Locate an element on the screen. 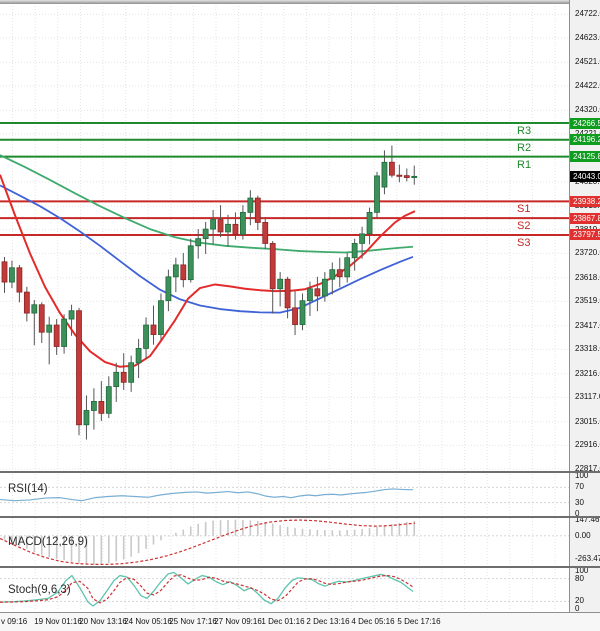 The height and width of the screenshot is (631, 600). panel-splitter-rsi-macd is located at coordinates (300, 516).